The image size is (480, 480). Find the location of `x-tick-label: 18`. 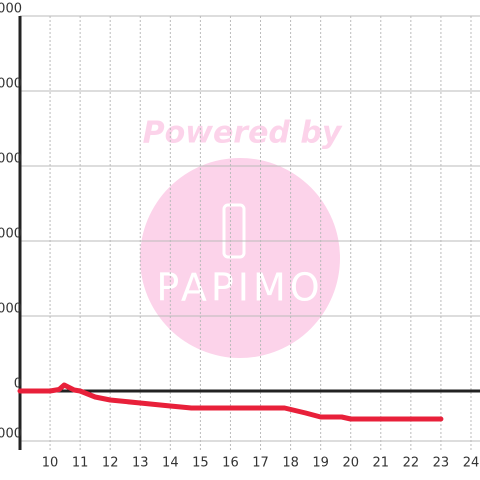

x-tick-label: 18 is located at coordinates (290, 463).